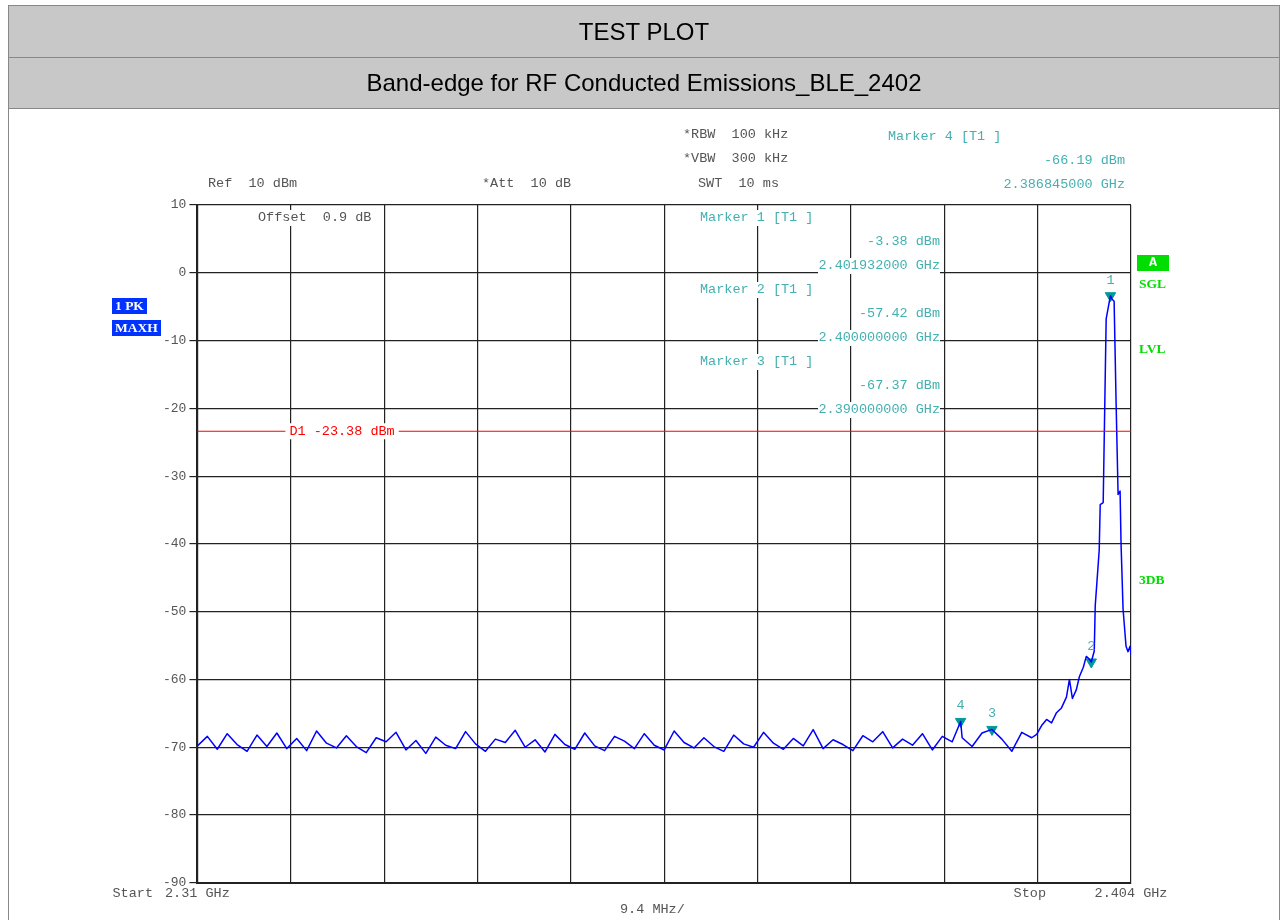 The image size is (1280, 920). I want to click on text: SGL, so click(1153, 284).